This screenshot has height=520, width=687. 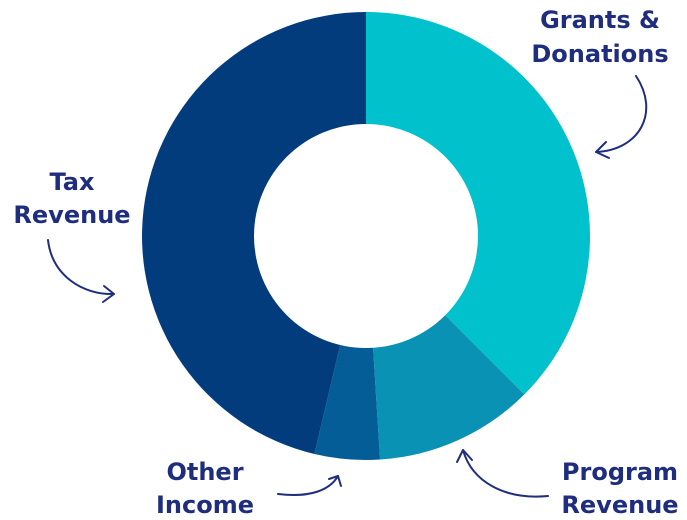 What do you see at coordinates (205, 505) in the screenshot?
I see `label-other-income-line2: Income` at bounding box center [205, 505].